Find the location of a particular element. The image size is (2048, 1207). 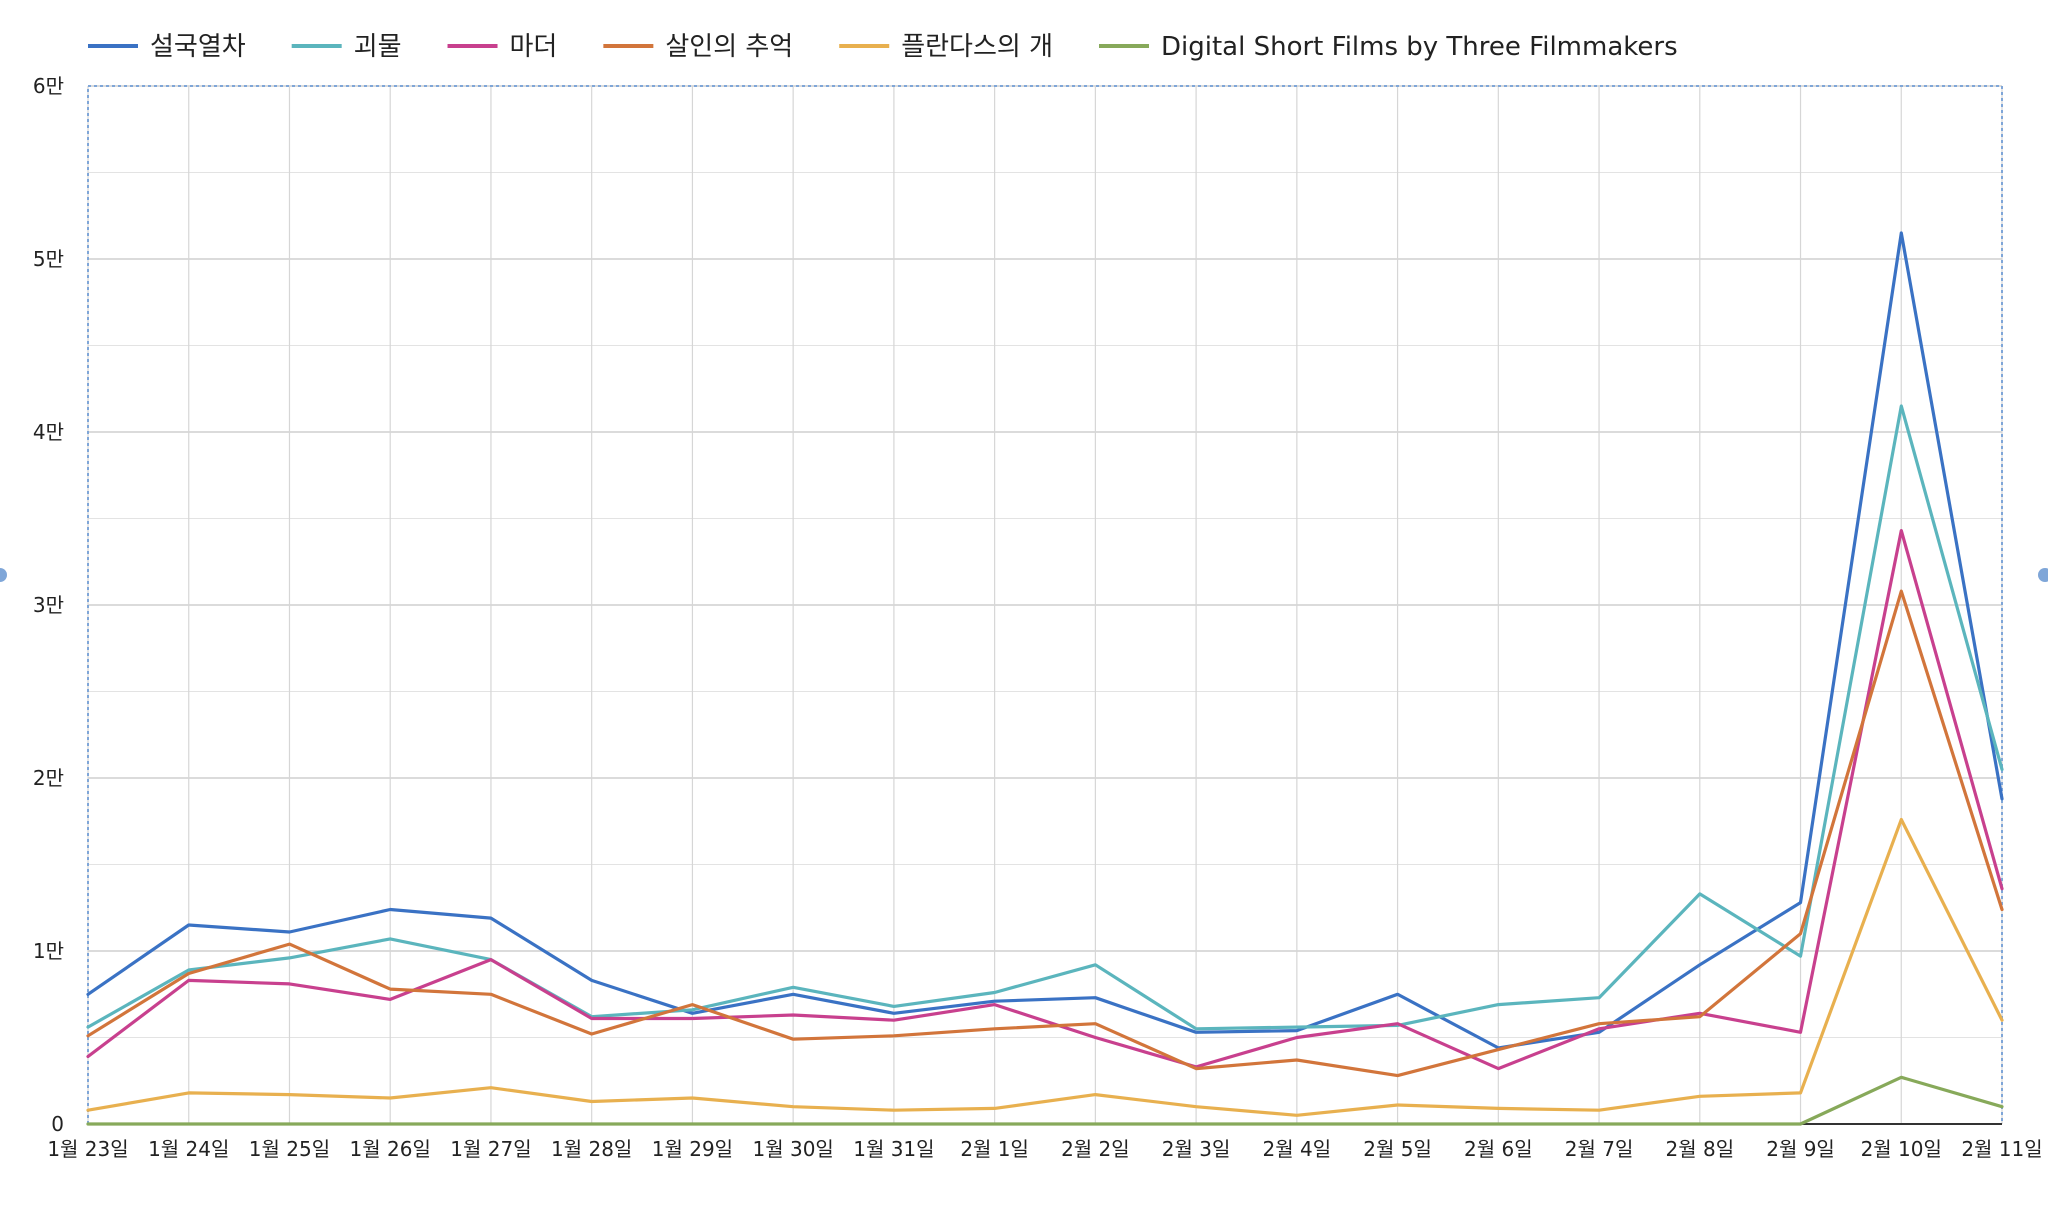

y-tick-label: 6만 is located at coordinates (48, 86).